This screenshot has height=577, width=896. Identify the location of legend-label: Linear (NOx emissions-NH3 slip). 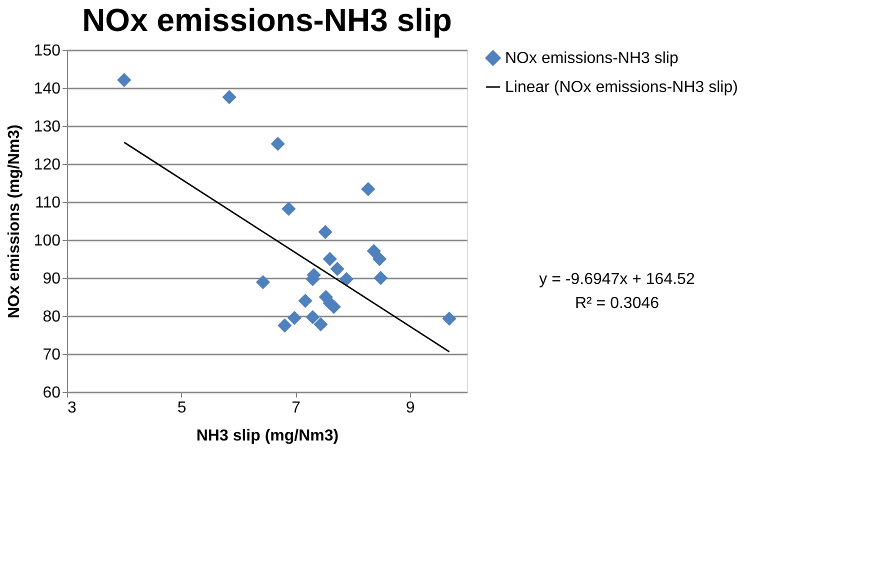
(621, 87).